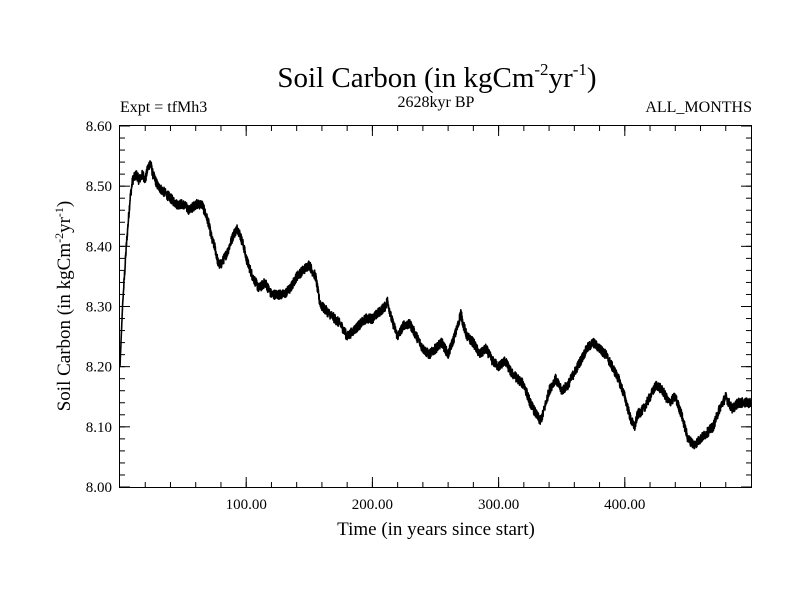 The image size is (800, 600). What do you see at coordinates (372, 505) in the screenshot?
I see `x-tick-label: 200.00` at bounding box center [372, 505].